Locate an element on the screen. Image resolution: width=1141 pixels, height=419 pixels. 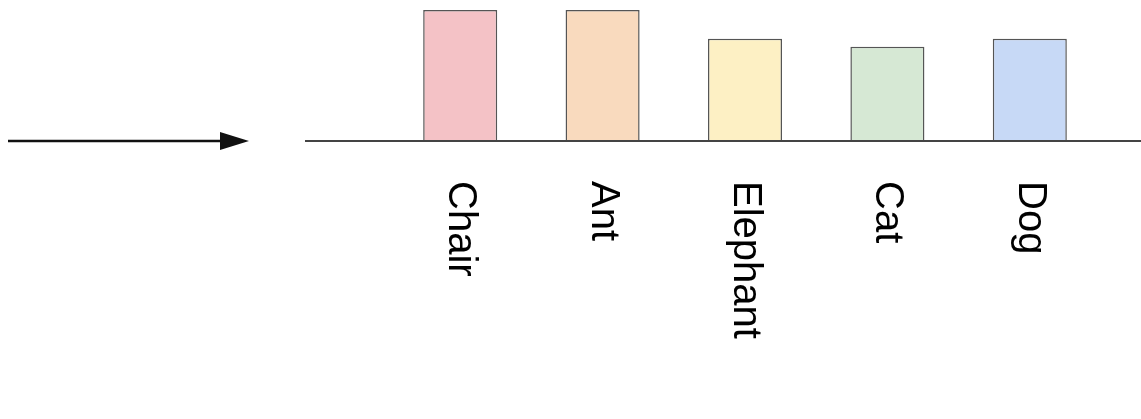
x-tick-label: Elephant is located at coordinates (747, 260).